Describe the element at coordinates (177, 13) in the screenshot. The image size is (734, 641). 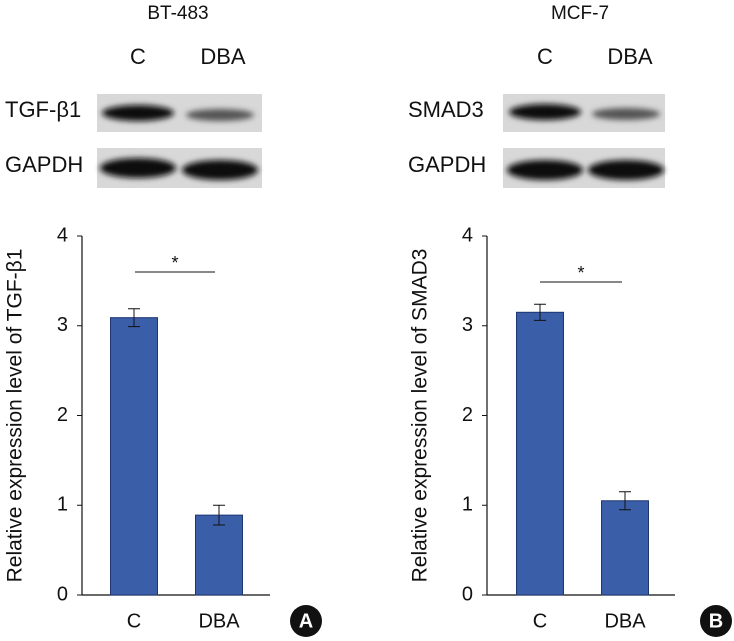
I see `chart-title: BT-483` at that location.